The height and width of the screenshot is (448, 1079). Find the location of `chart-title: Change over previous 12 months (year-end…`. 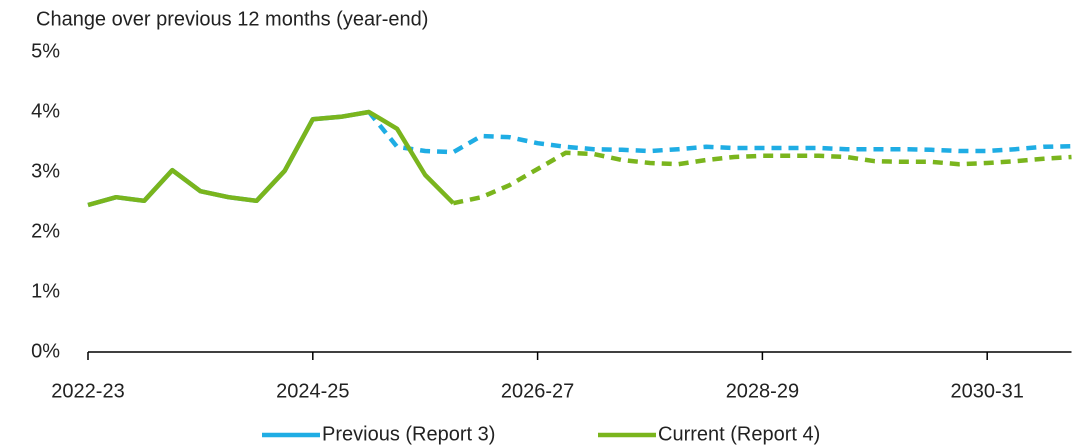

chart-title: Change over previous 12 months (year-end… is located at coordinates (232, 19).